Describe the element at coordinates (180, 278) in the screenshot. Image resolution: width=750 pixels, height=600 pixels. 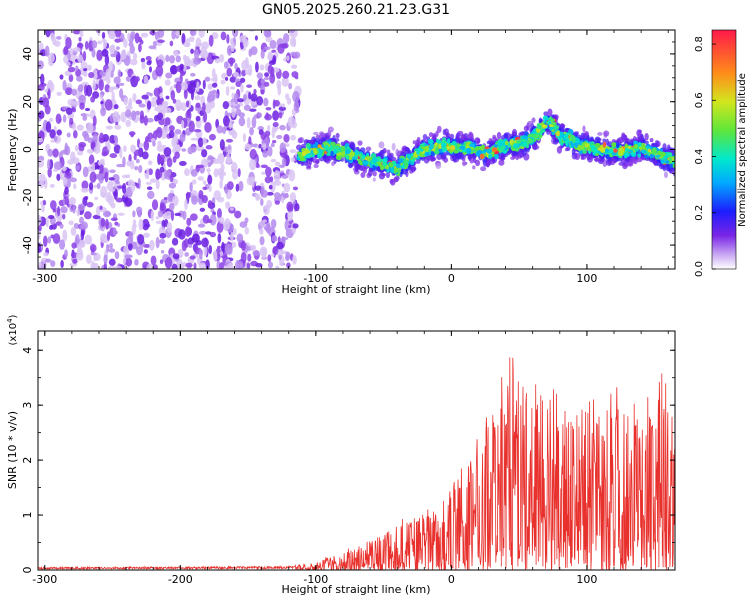
I see `spectrogram-x-tick-label: -200` at that location.